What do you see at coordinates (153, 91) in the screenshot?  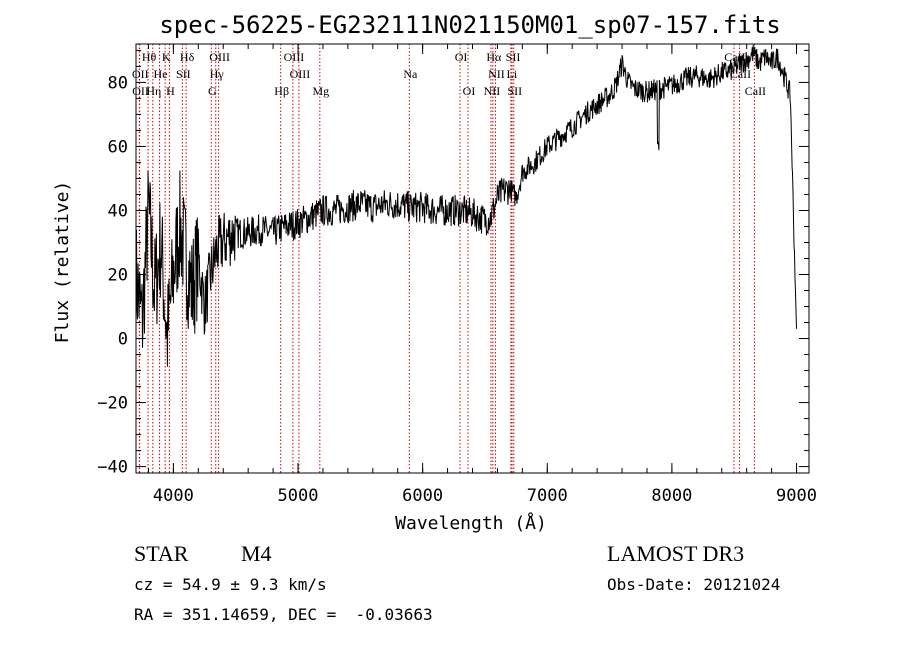 I see `spectral-line-label: Hη` at bounding box center [153, 91].